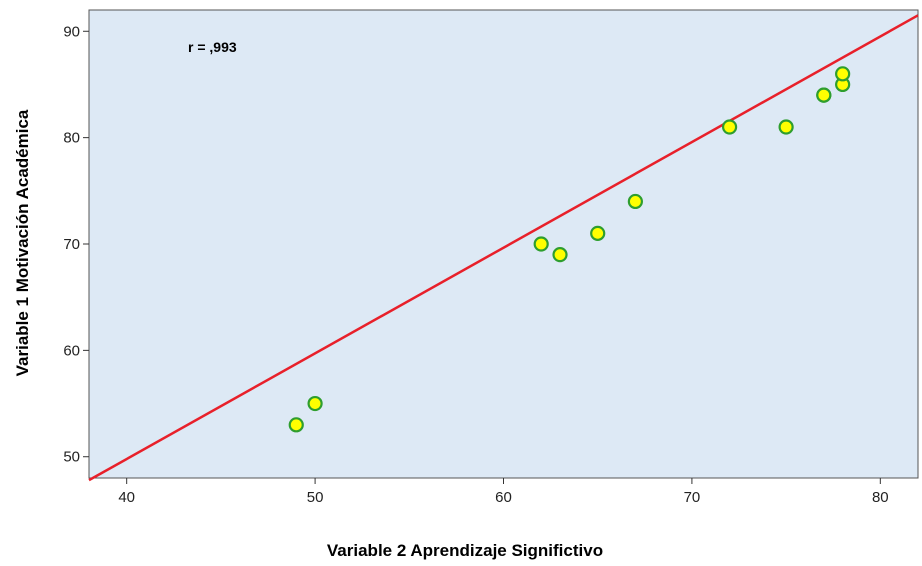 The image size is (922, 566). I want to click on x-axis-title: Variable 2 Aprendizaje Significtivo, so click(465, 550).